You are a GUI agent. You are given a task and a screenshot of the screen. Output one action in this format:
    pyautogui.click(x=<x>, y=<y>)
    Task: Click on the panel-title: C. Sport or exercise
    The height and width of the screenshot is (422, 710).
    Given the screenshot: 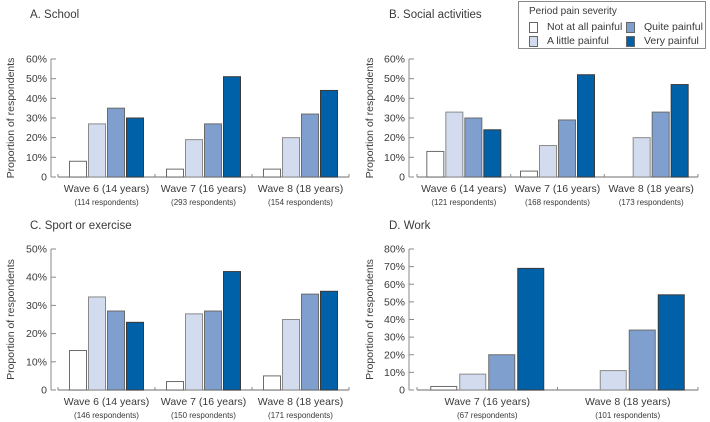 What is the action you would take?
    pyautogui.click(x=81, y=226)
    